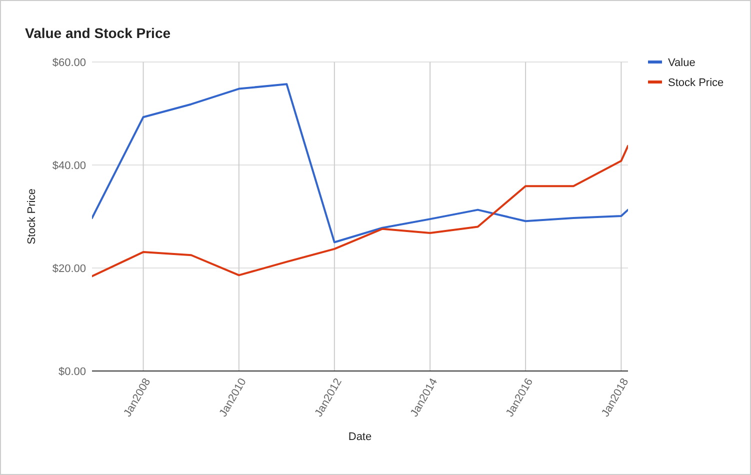  What do you see at coordinates (682, 62) in the screenshot?
I see `legend-label: Value` at bounding box center [682, 62].